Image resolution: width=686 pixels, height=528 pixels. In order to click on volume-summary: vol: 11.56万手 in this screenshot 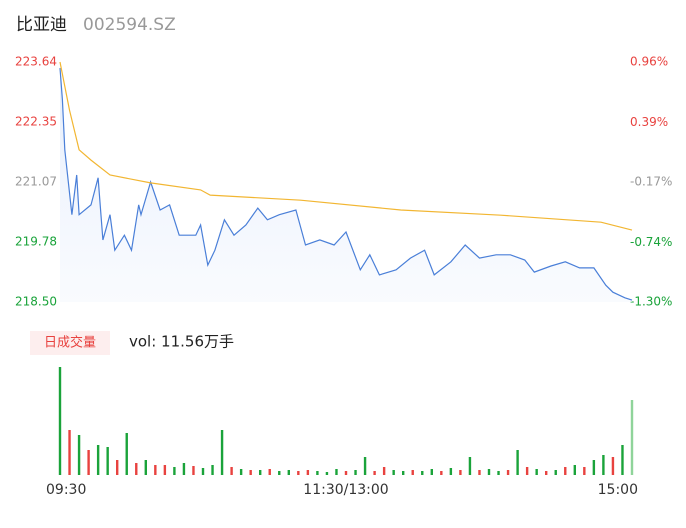, I will do `click(181, 342)`.